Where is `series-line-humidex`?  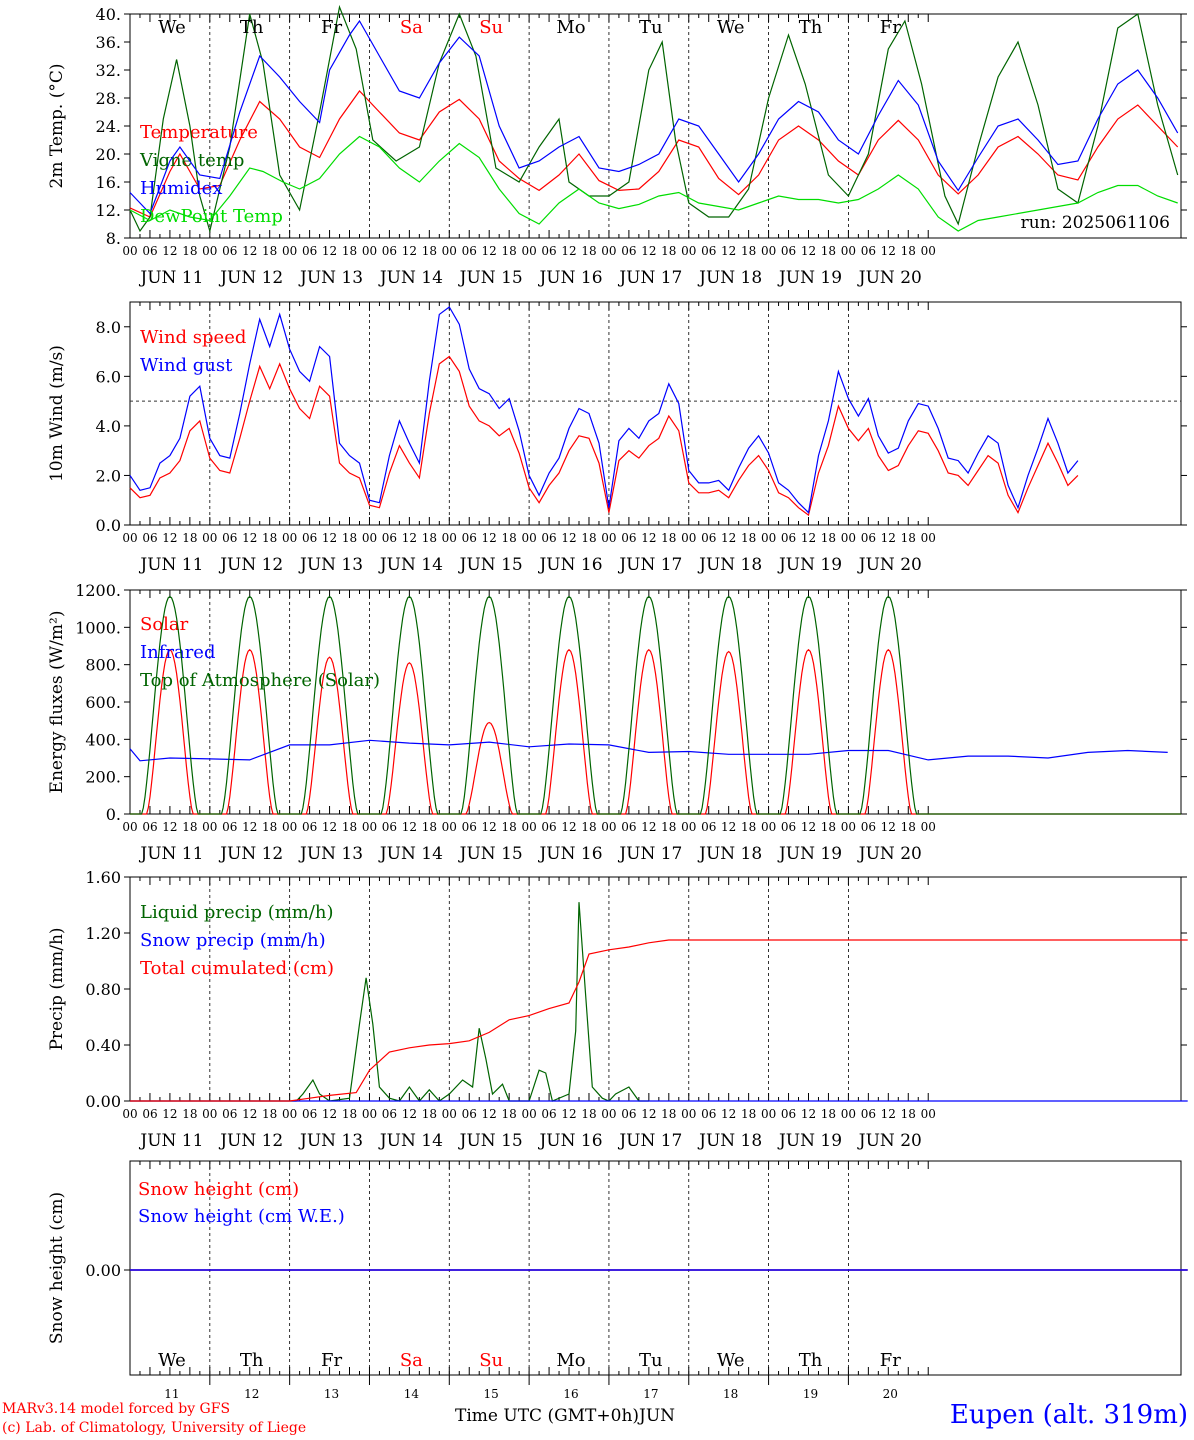
series-line-humidex is located at coordinates (654, 117).